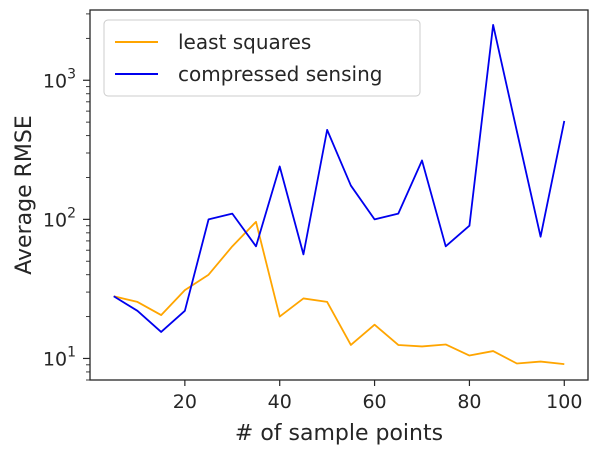 This screenshot has height=455, width=598. Describe the element at coordinates (59, 218) in the screenshot. I see `y-tick-label: 10²` at that location.